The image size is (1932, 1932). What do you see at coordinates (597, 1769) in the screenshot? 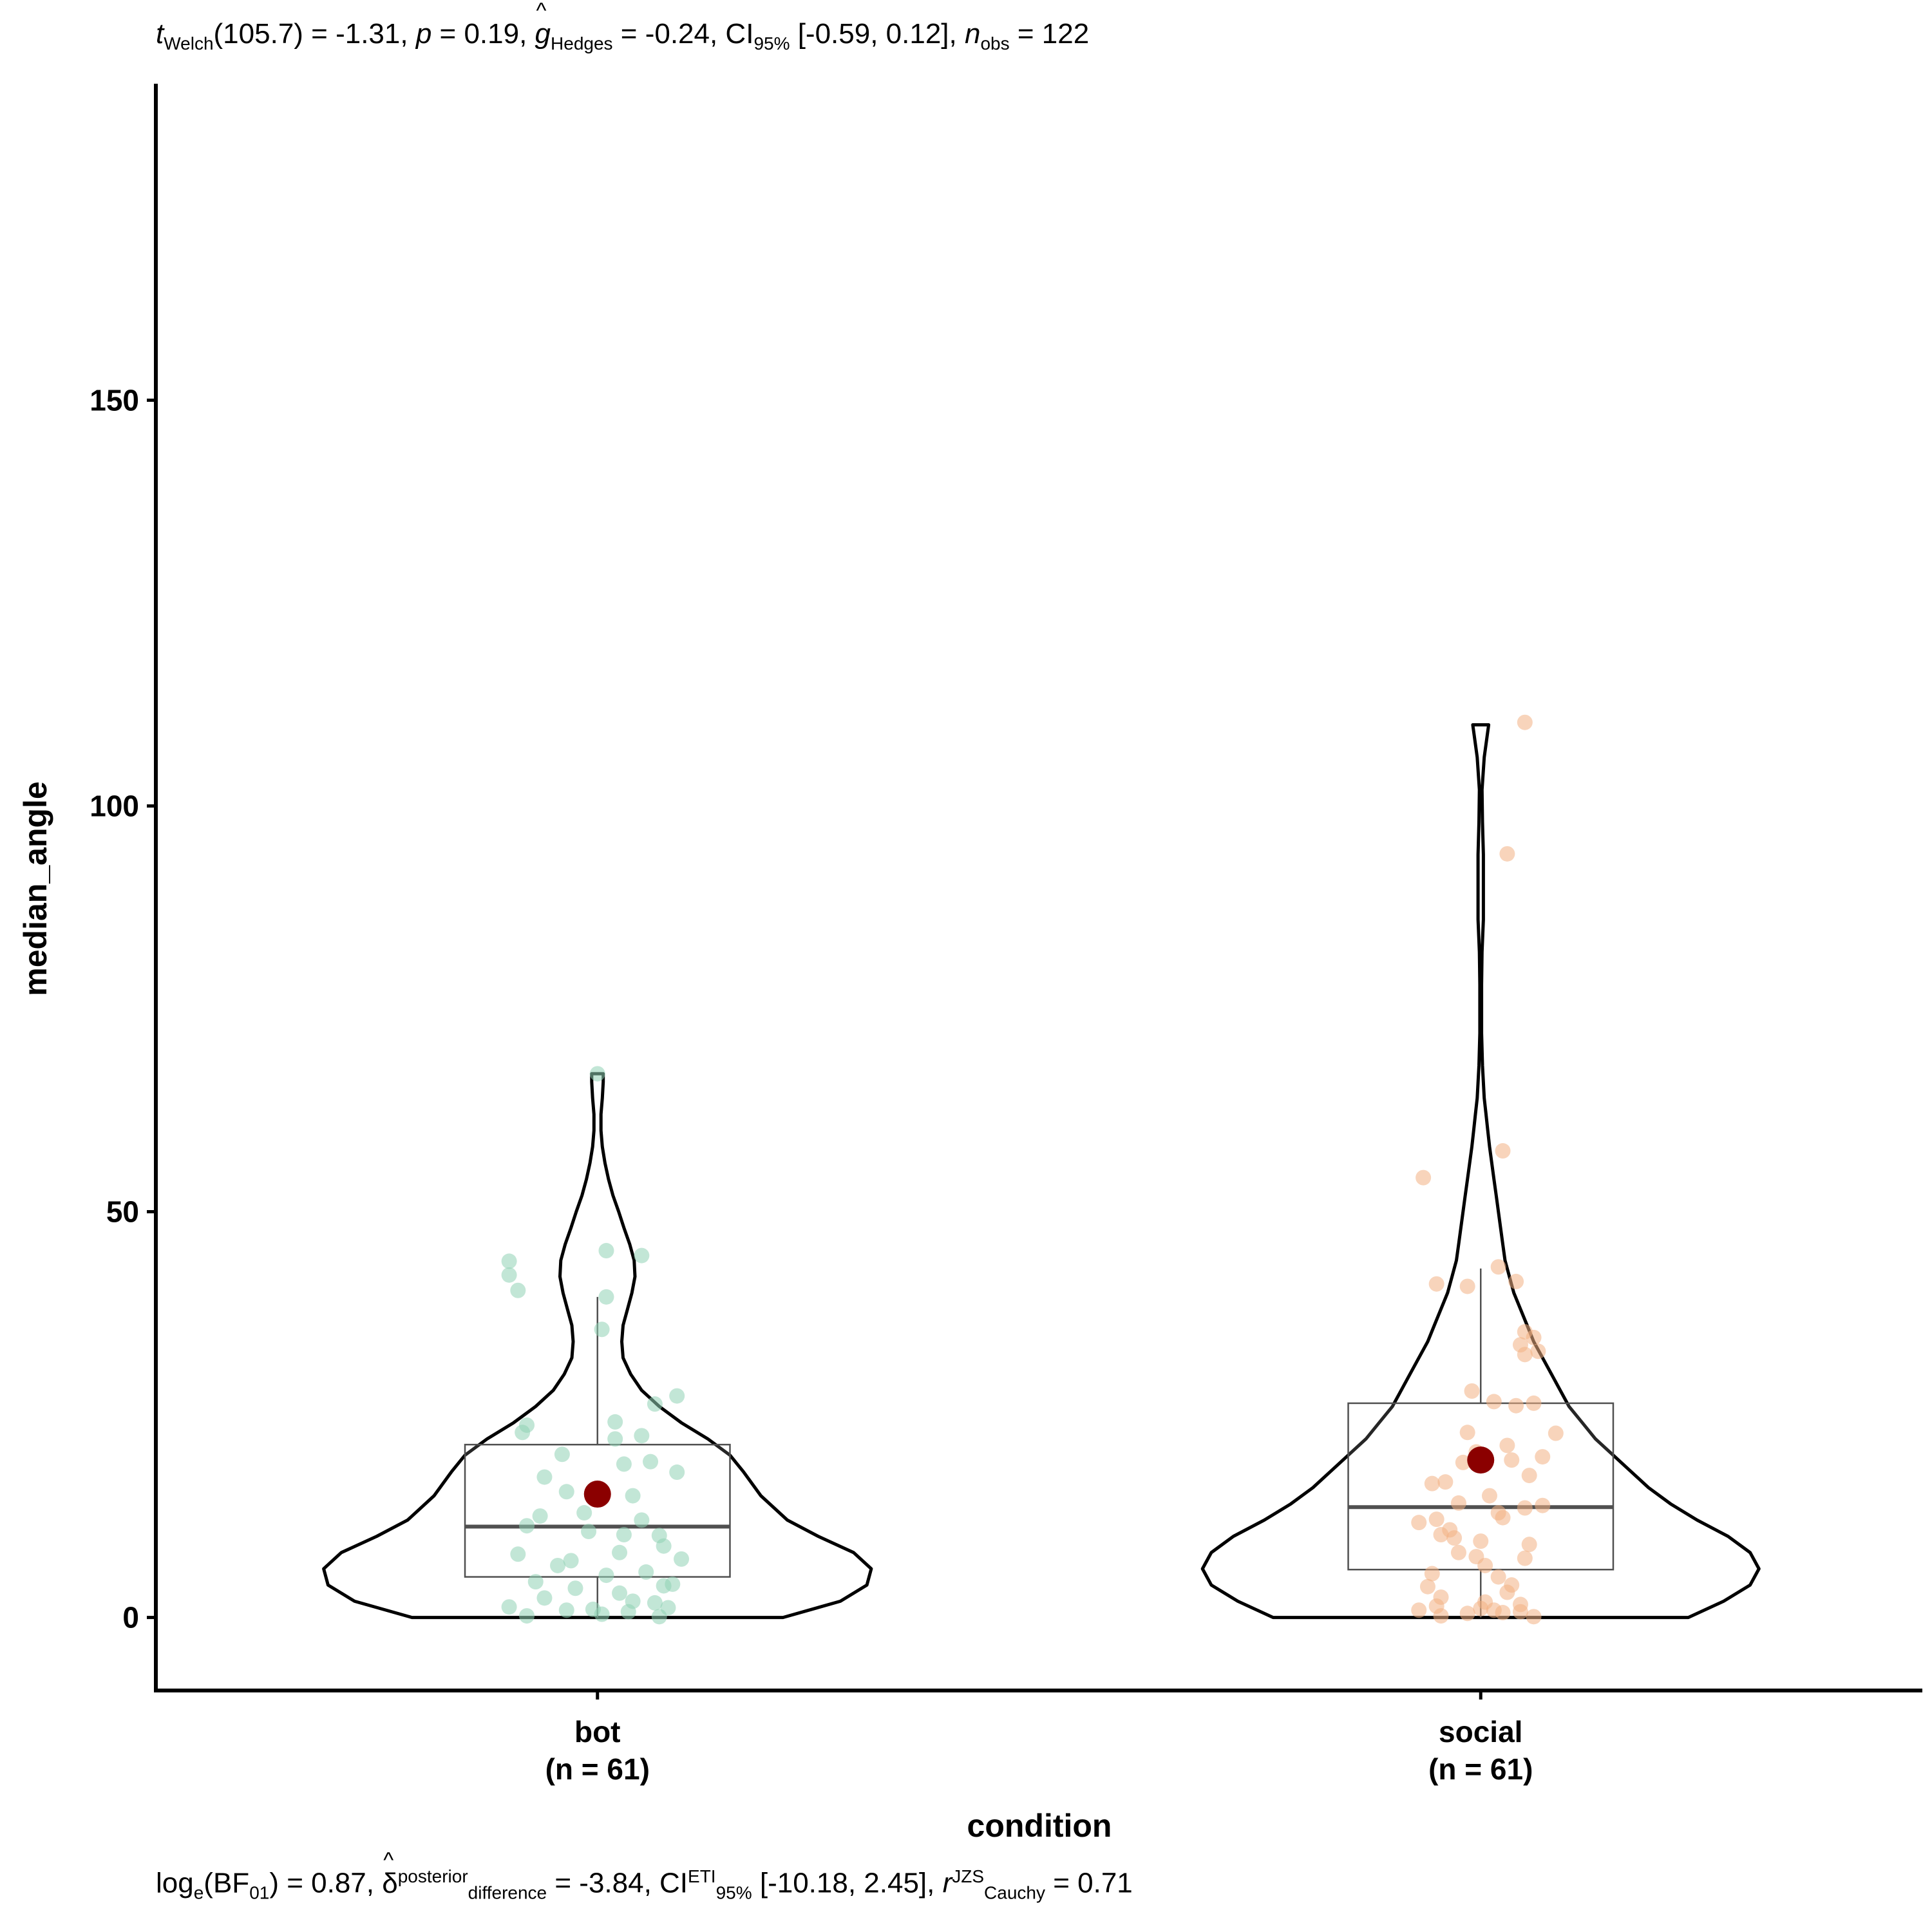
I see `x-tick-count-bot: (n = 61)` at bounding box center [597, 1769].